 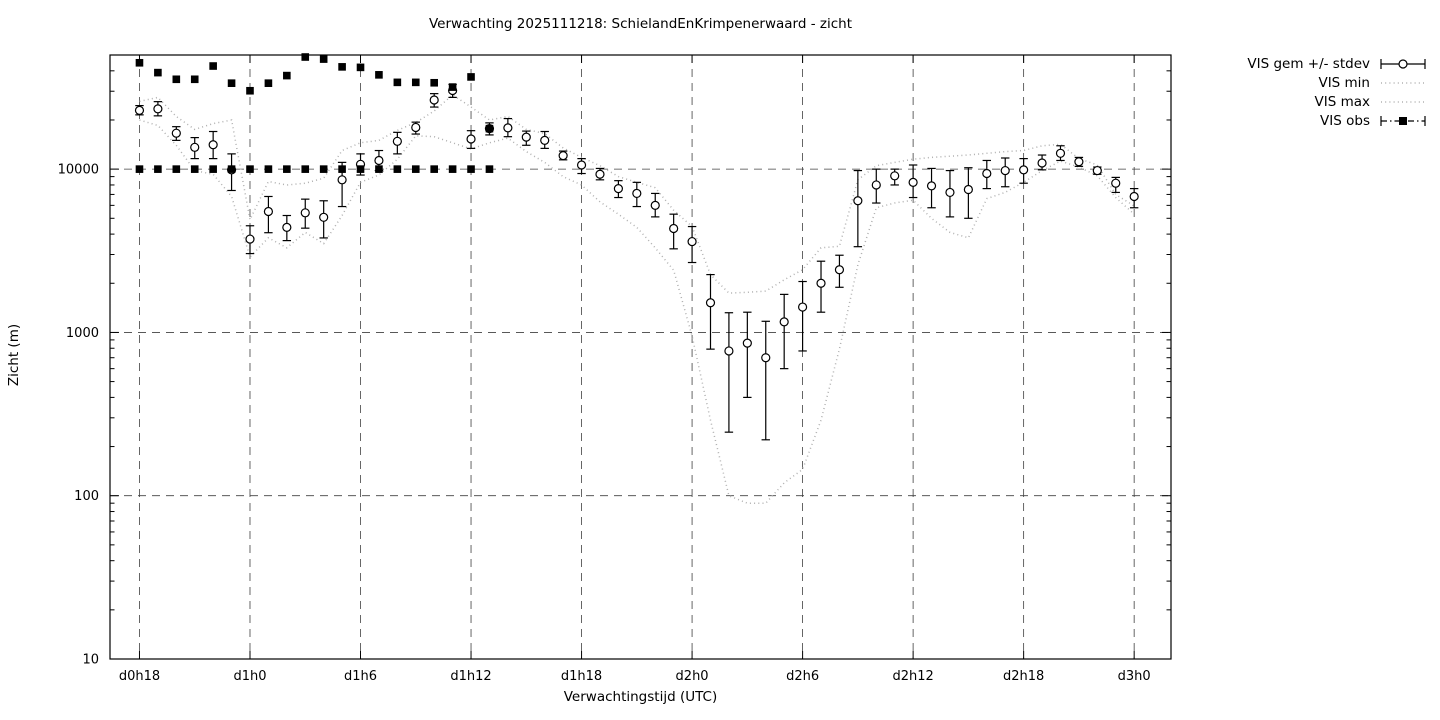 What do you see at coordinates (90, 660) in the screenshot?
I see `y-tick-label: 10` at bounding box center [90, 660].